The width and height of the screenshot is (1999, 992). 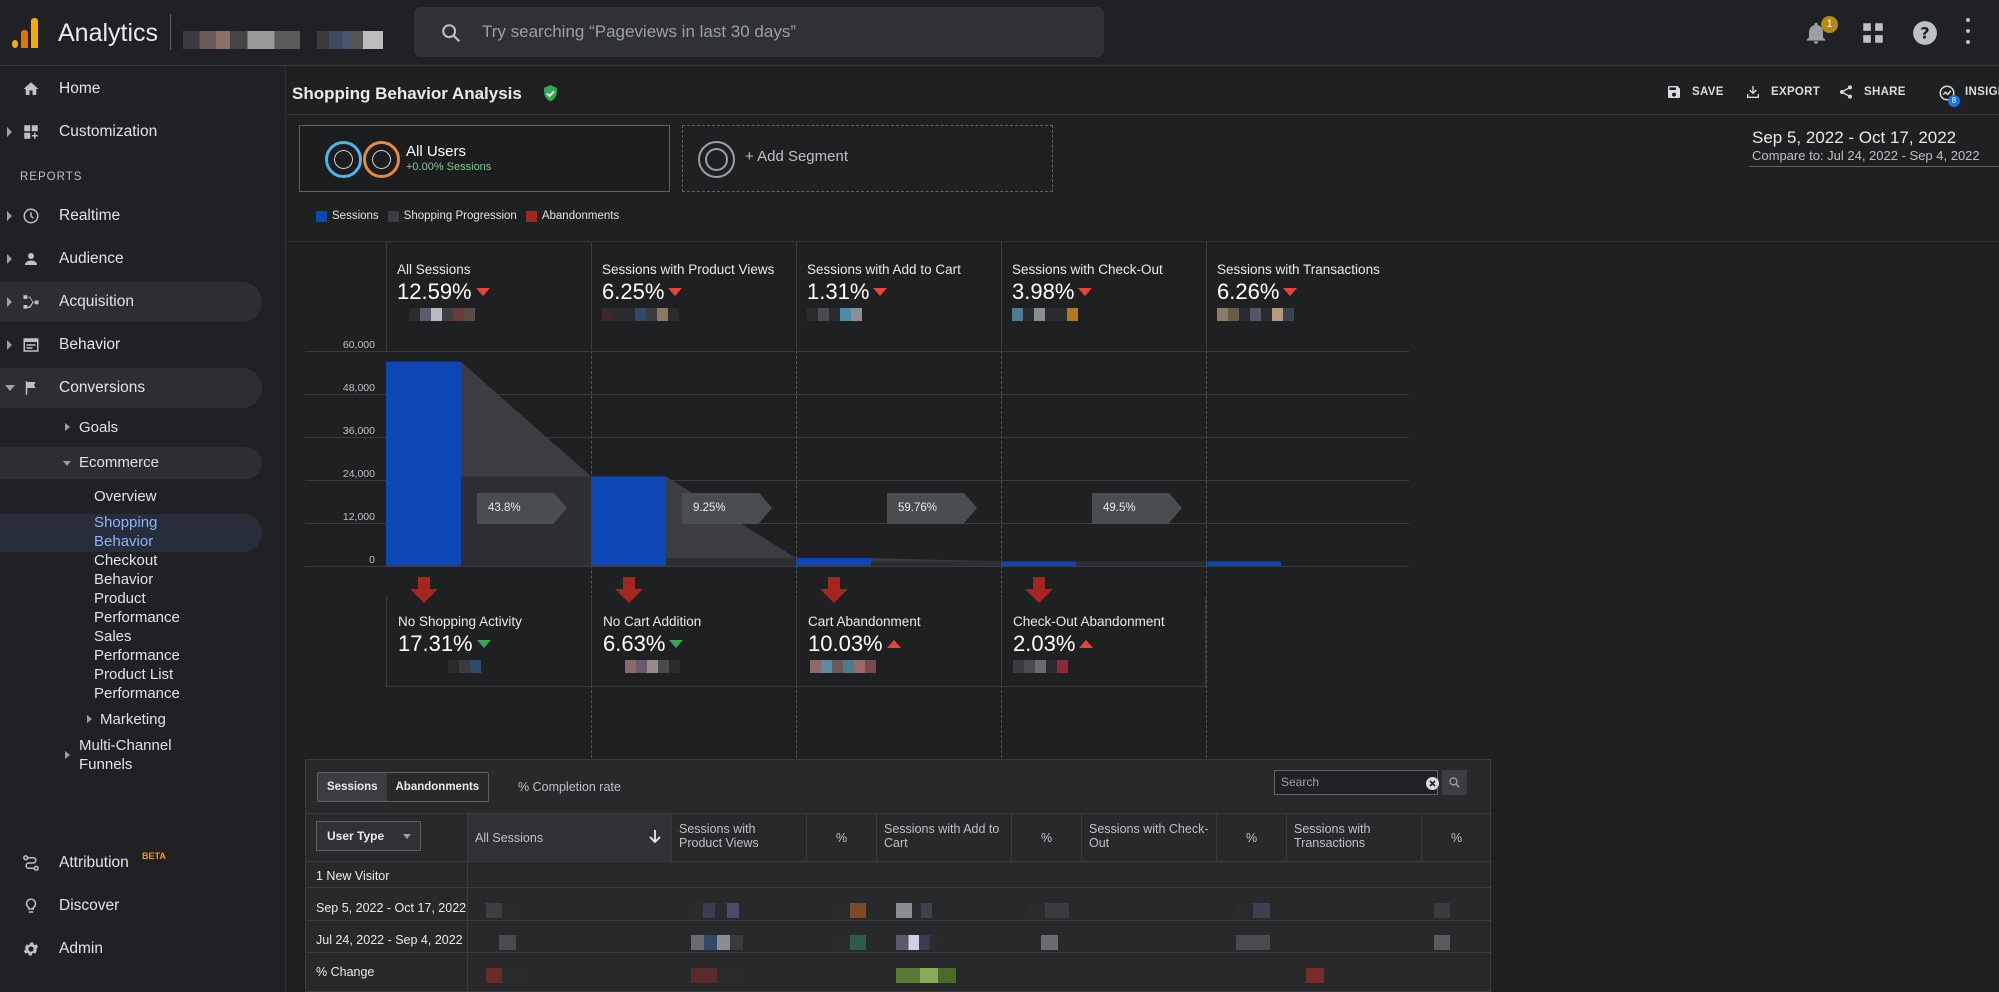 What do you see at coordinates (352, 787) in the screenshot?
I see `toggle-sessions: Sessions` at bounding box center [352, 787].